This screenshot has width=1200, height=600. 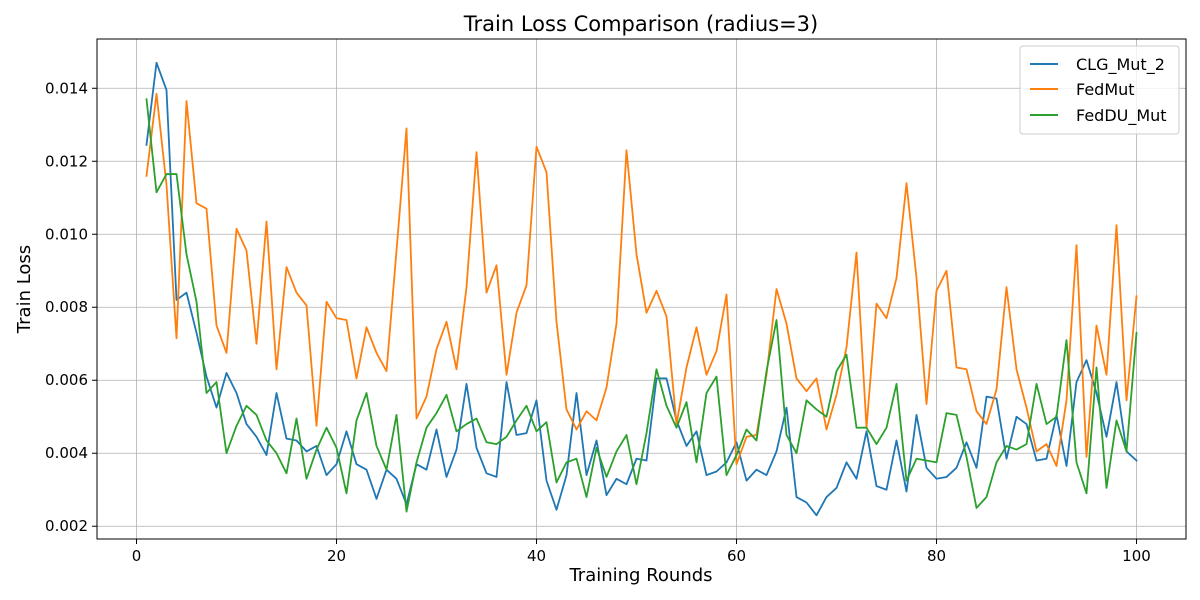 What do you see at coordinates (1121, 116) in the screenshot?
I see `legend-label-feddu-mut: FedDU_Mut` at bounding box center [1121, 116].